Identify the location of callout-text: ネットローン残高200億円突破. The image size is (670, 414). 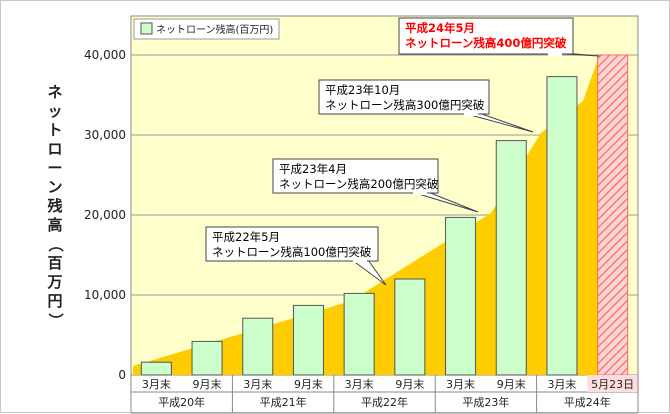
(359, 184).